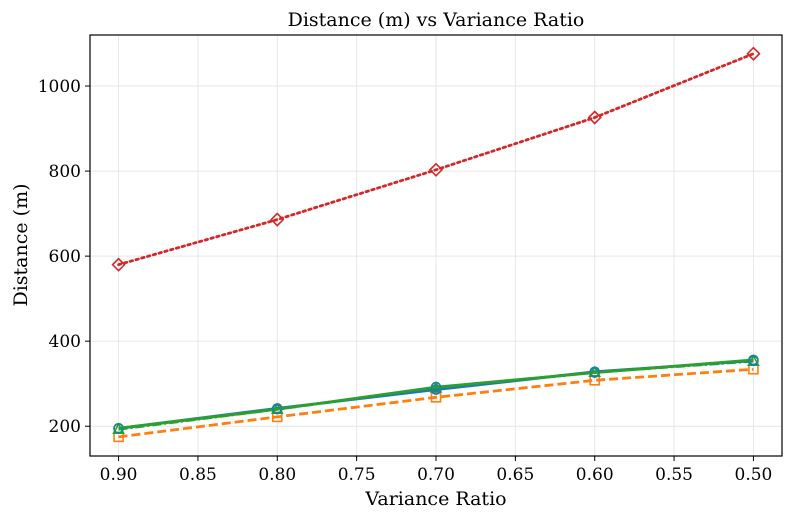  I want to click on x-tick-label: 0.55, so click(674, 475).